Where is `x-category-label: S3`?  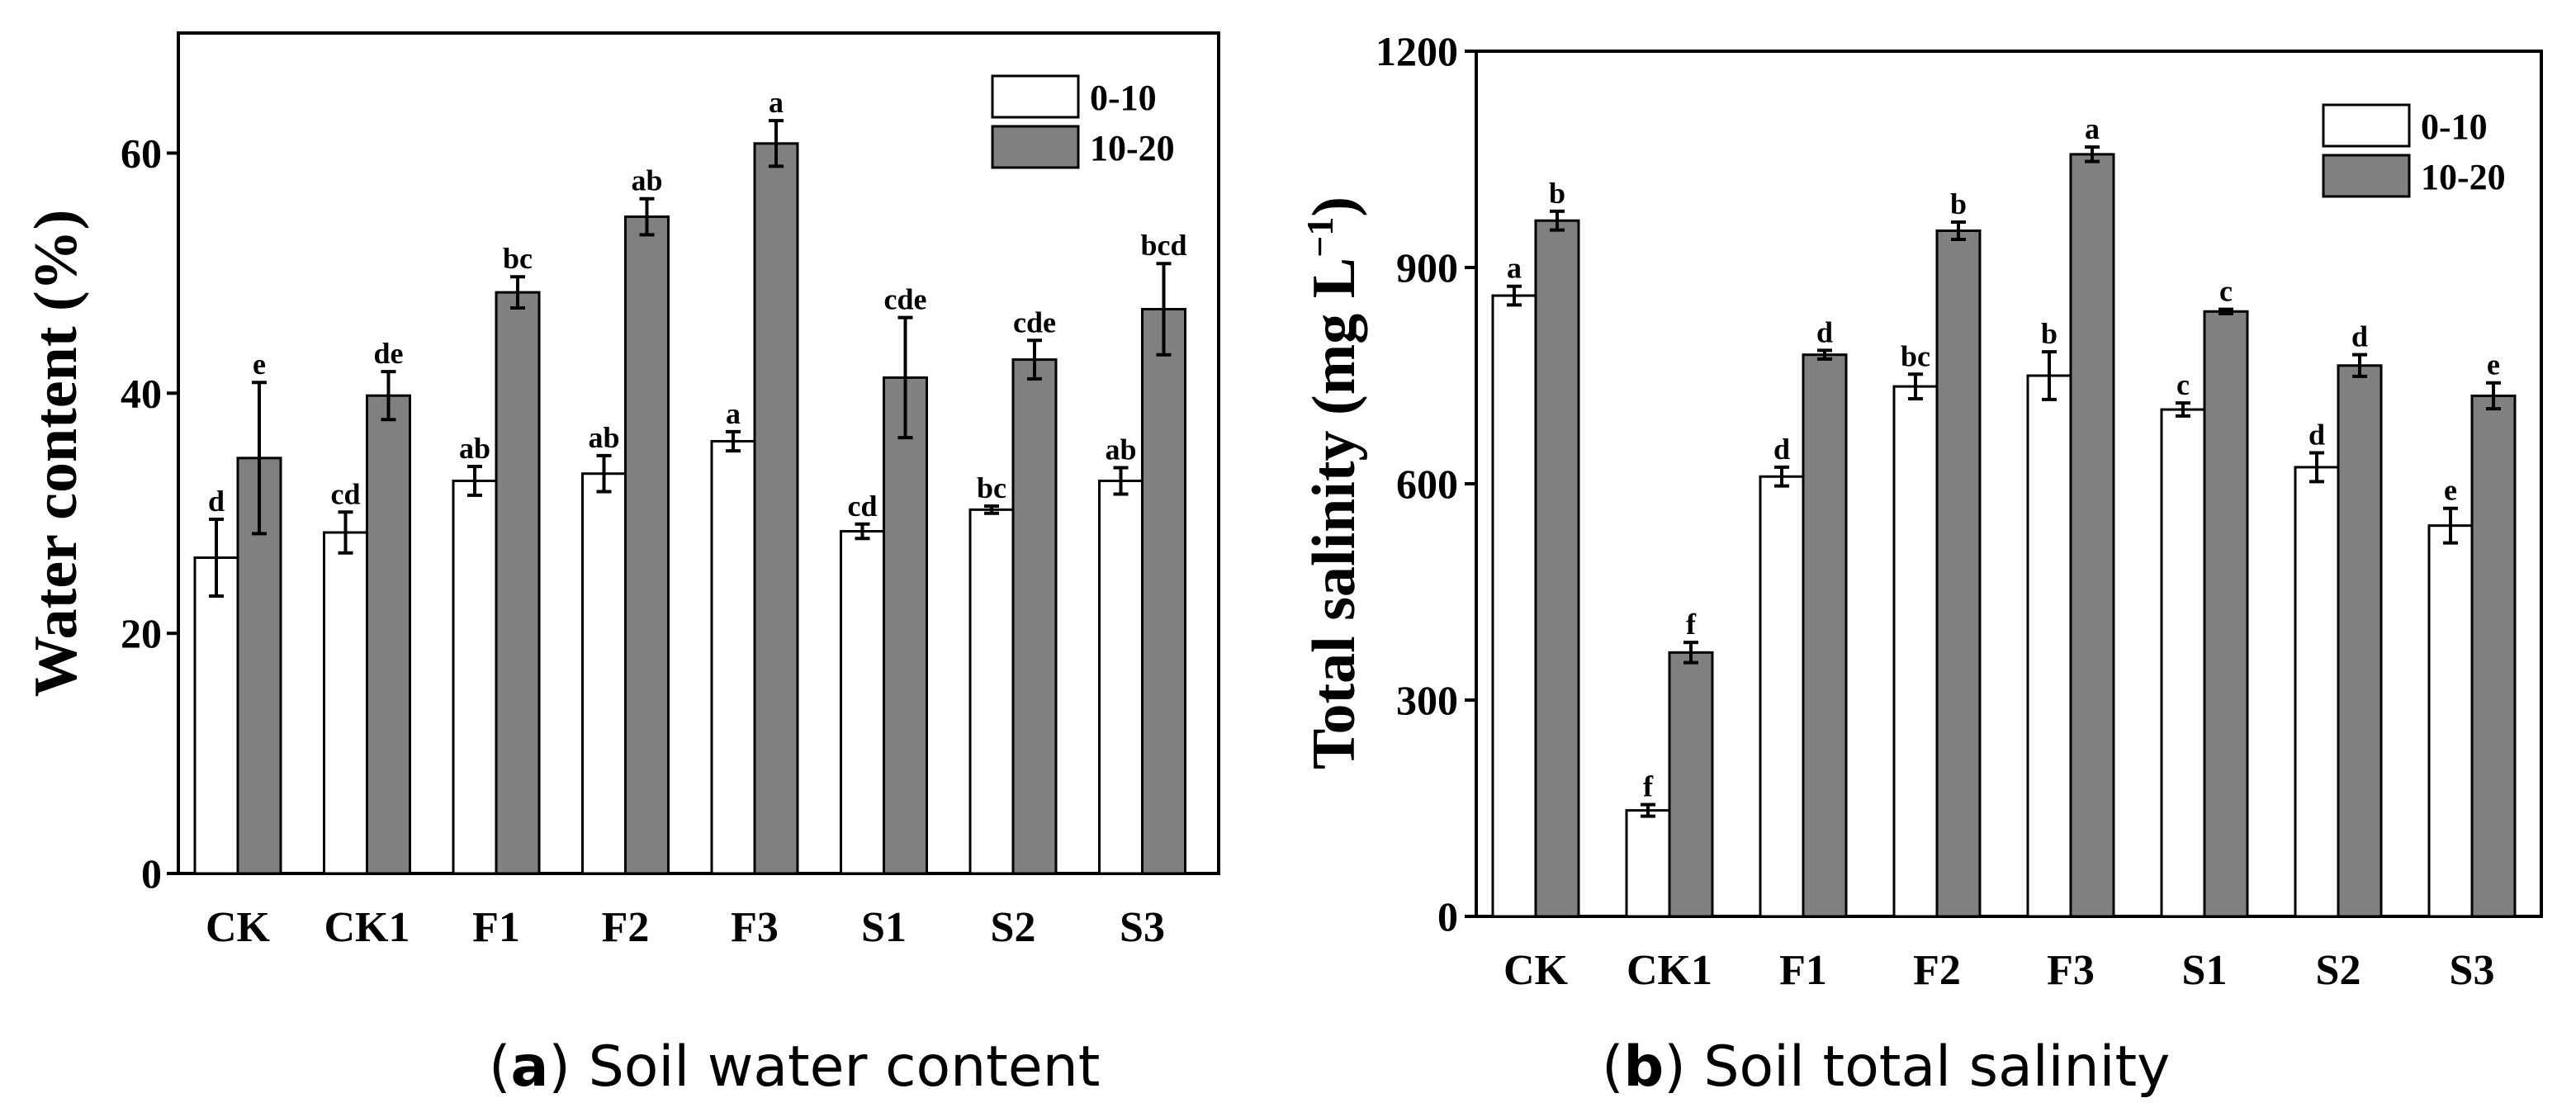 x-category-label: S3 is located at coordinates (2472, 970).